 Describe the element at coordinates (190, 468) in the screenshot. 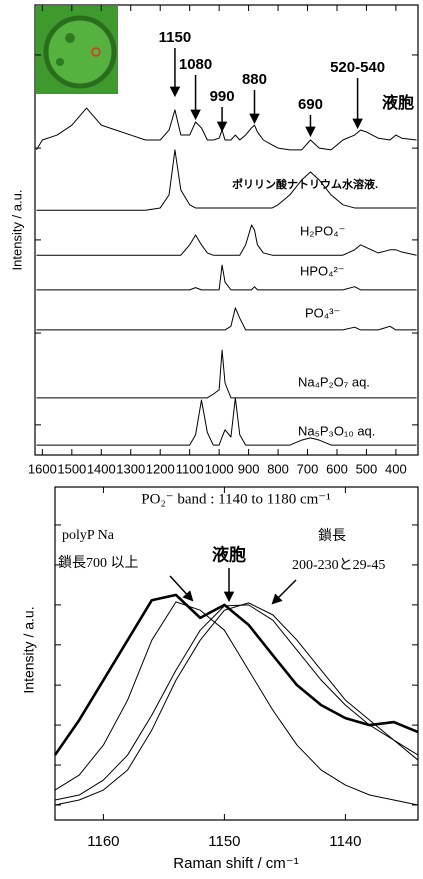

I see `x-tick-label: 1100` at that location.